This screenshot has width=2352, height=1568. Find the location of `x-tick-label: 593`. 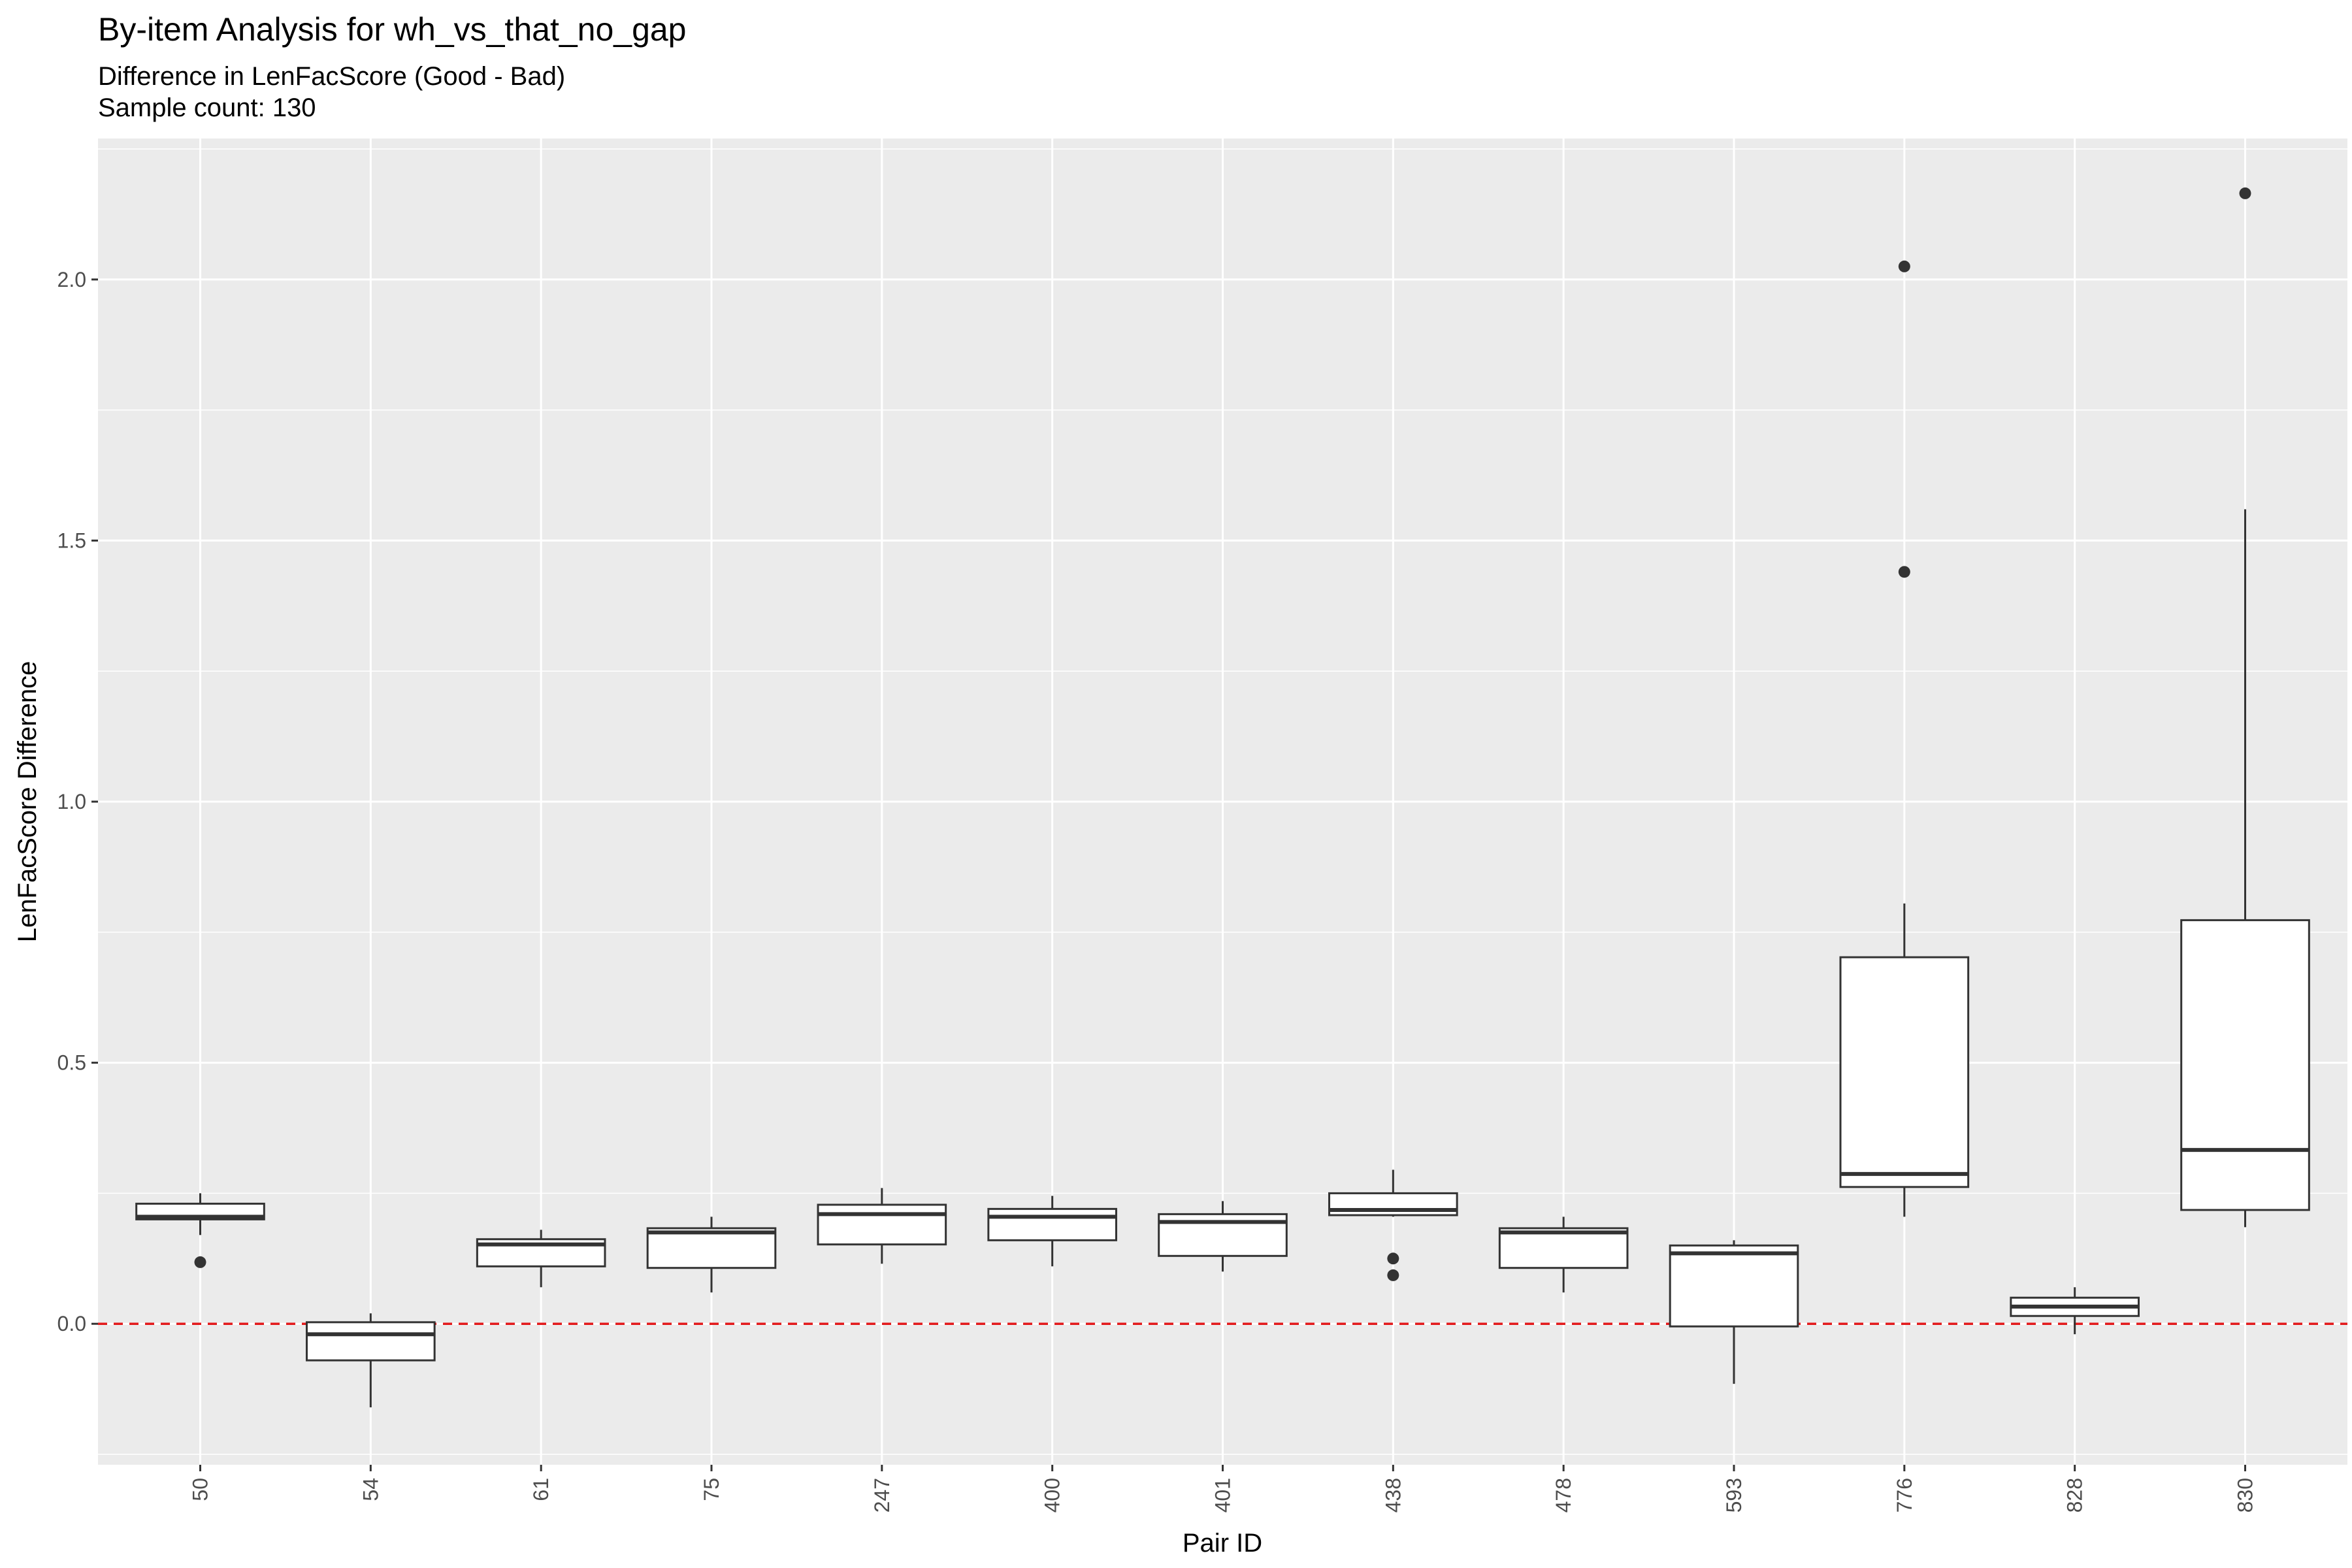

x-tick-label: 593 is located at coordinates (1734, 1495).